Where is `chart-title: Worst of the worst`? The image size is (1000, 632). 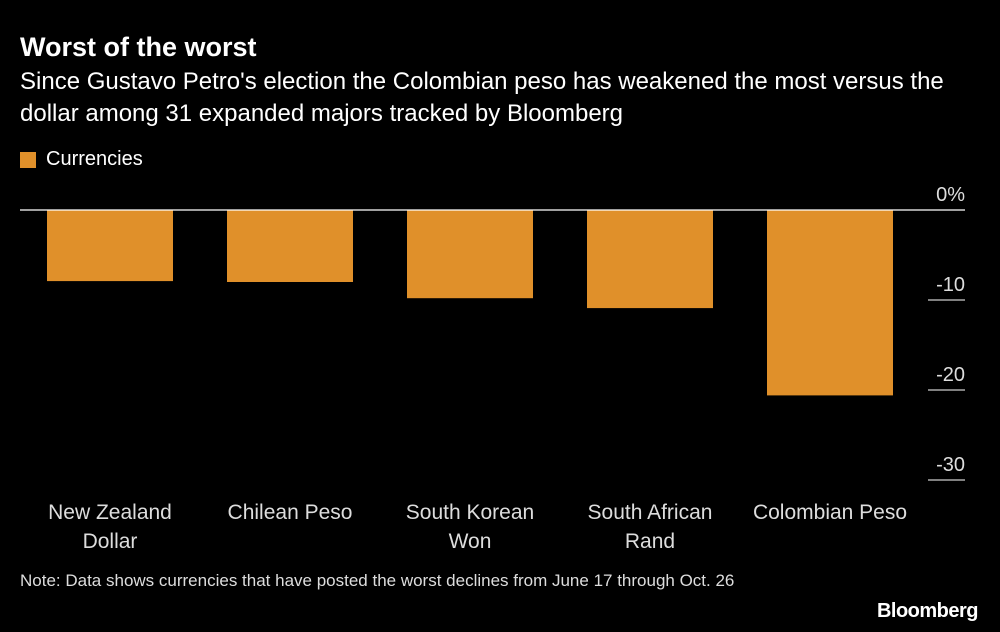
chart-title: Worst of the worst is located at coordinates (138, 47).